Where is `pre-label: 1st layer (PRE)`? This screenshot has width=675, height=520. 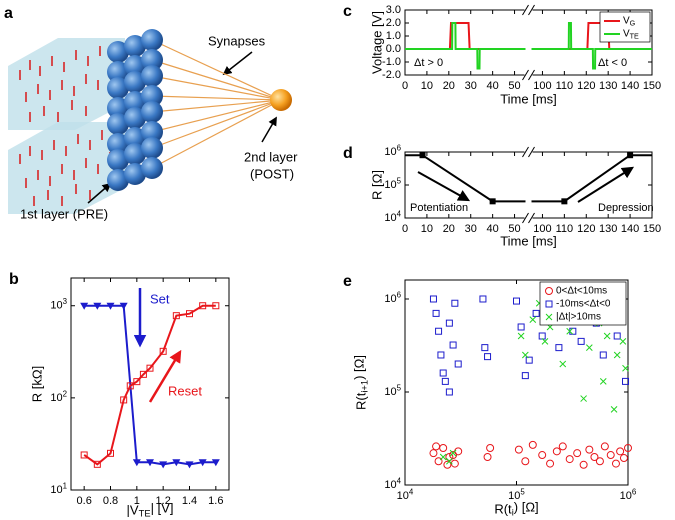
pre-label: 1st layer (PRE) is located at coordinates (64, 213).